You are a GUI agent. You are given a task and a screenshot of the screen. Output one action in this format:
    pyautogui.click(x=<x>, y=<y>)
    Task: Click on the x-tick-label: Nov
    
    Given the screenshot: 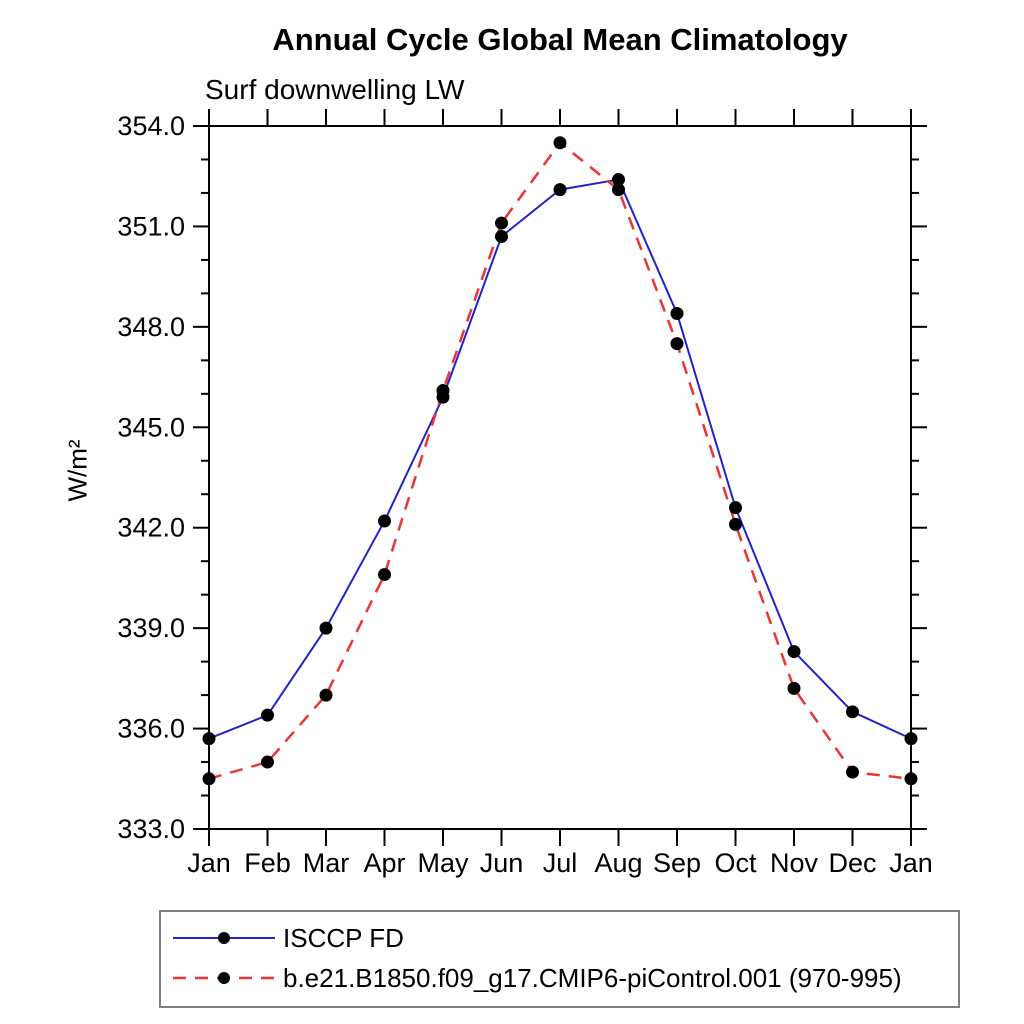 What is the action you would take?
    pyautogui.click(x=794, y=863)
    